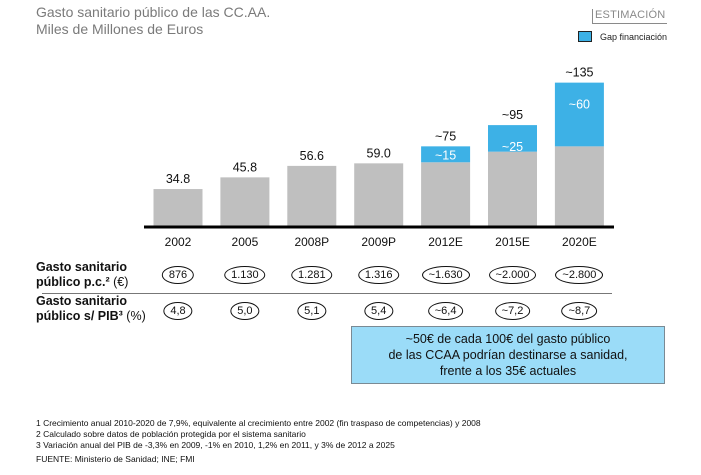 This screenshot has height=475, width=701. I want to click on category-label-2012E: 2012E, so click(445, 242).